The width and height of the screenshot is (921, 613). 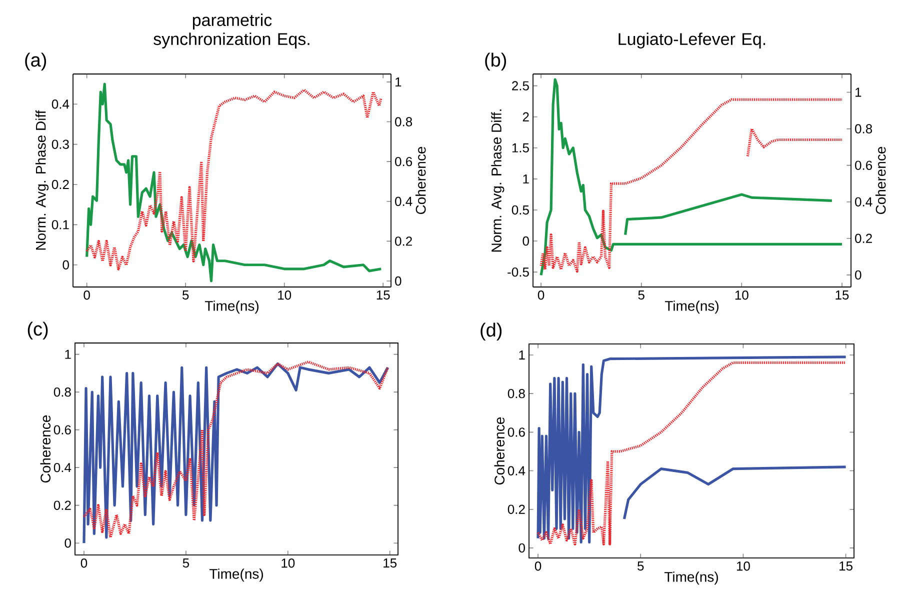 What do you see at coordinates (38, 331) in the screenshot?
I see `text: (c)` at bounding box center [38, 331].